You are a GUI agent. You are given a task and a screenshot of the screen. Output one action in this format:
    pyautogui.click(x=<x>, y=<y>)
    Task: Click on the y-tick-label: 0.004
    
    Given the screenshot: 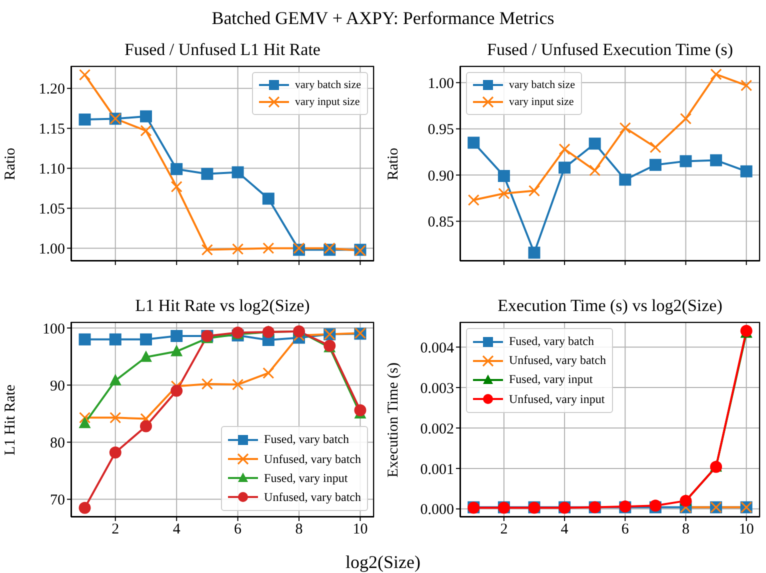 What is the action you would take?
    pyautogui.click(x=437, y=348)
    